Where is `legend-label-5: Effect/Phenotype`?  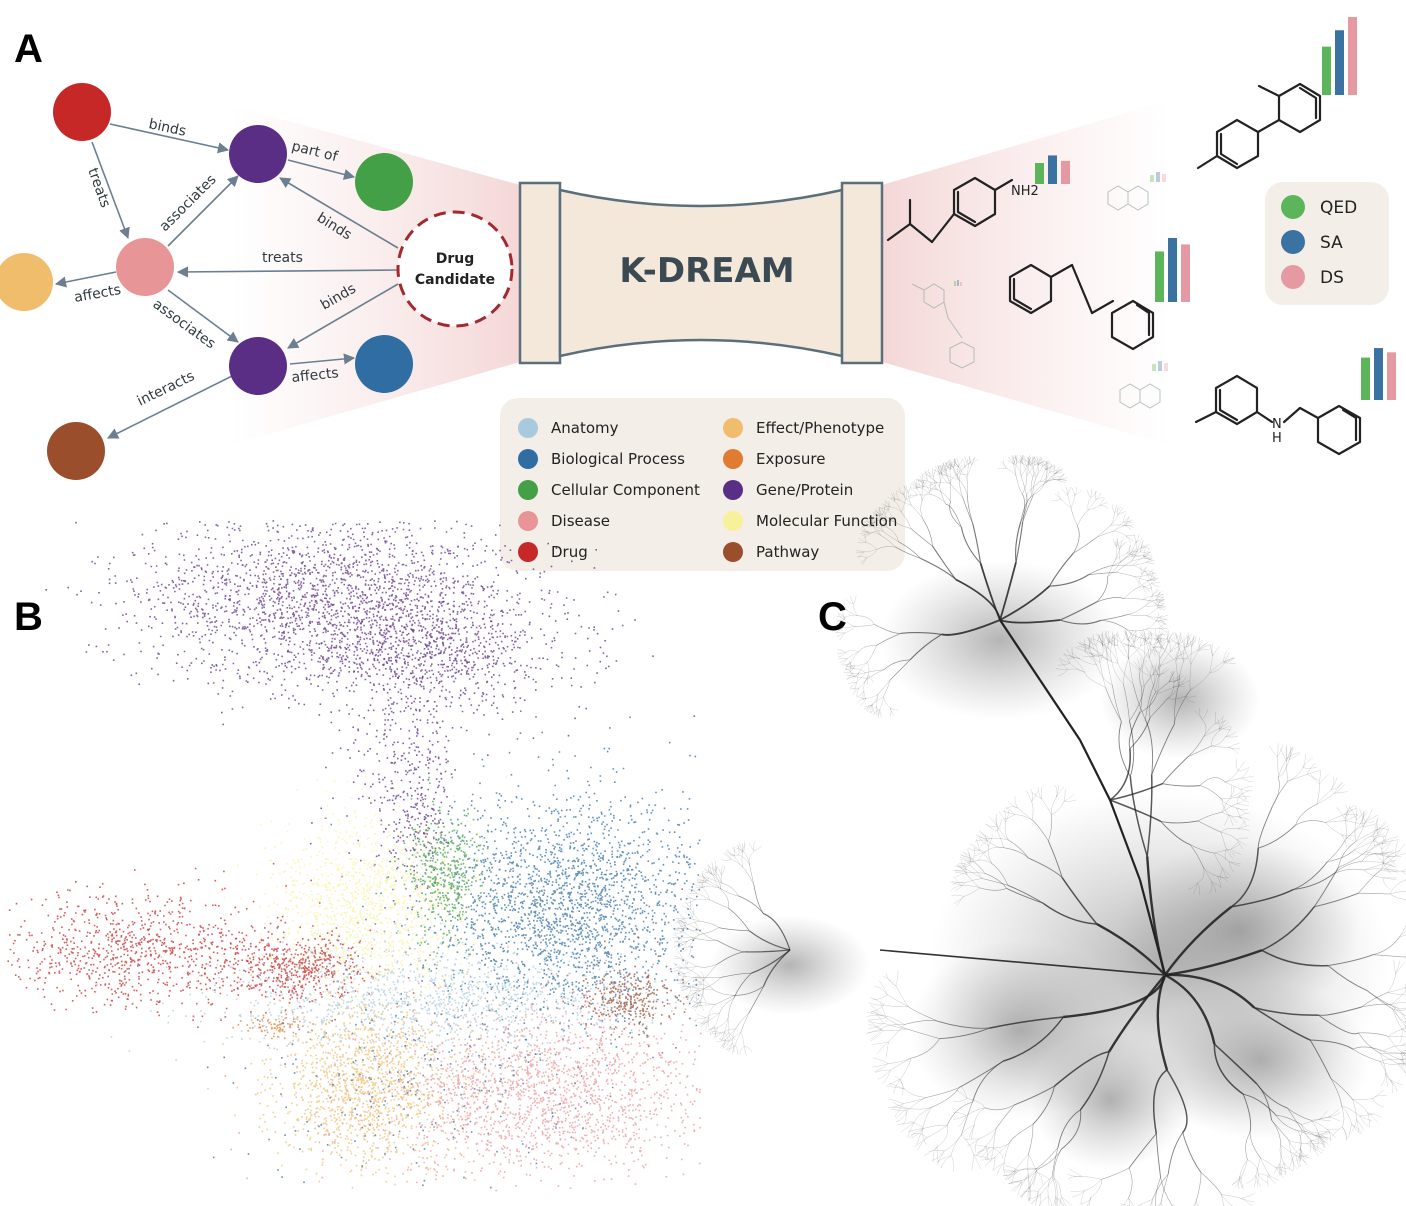 legend-label-5: Effect/Phenotype is located at coordinates (820, 428).